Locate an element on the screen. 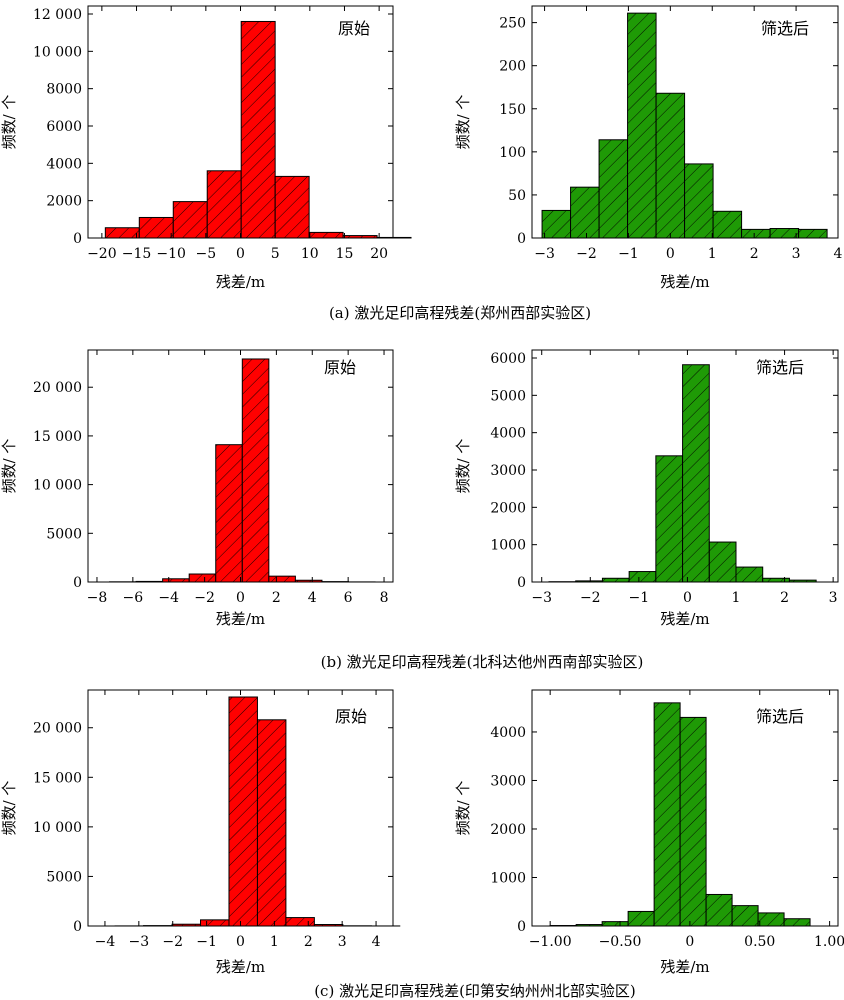 The height and width of the screenshot is (1000, 844). y-tick-label: 10 000 is located at coordinates (57, 828).